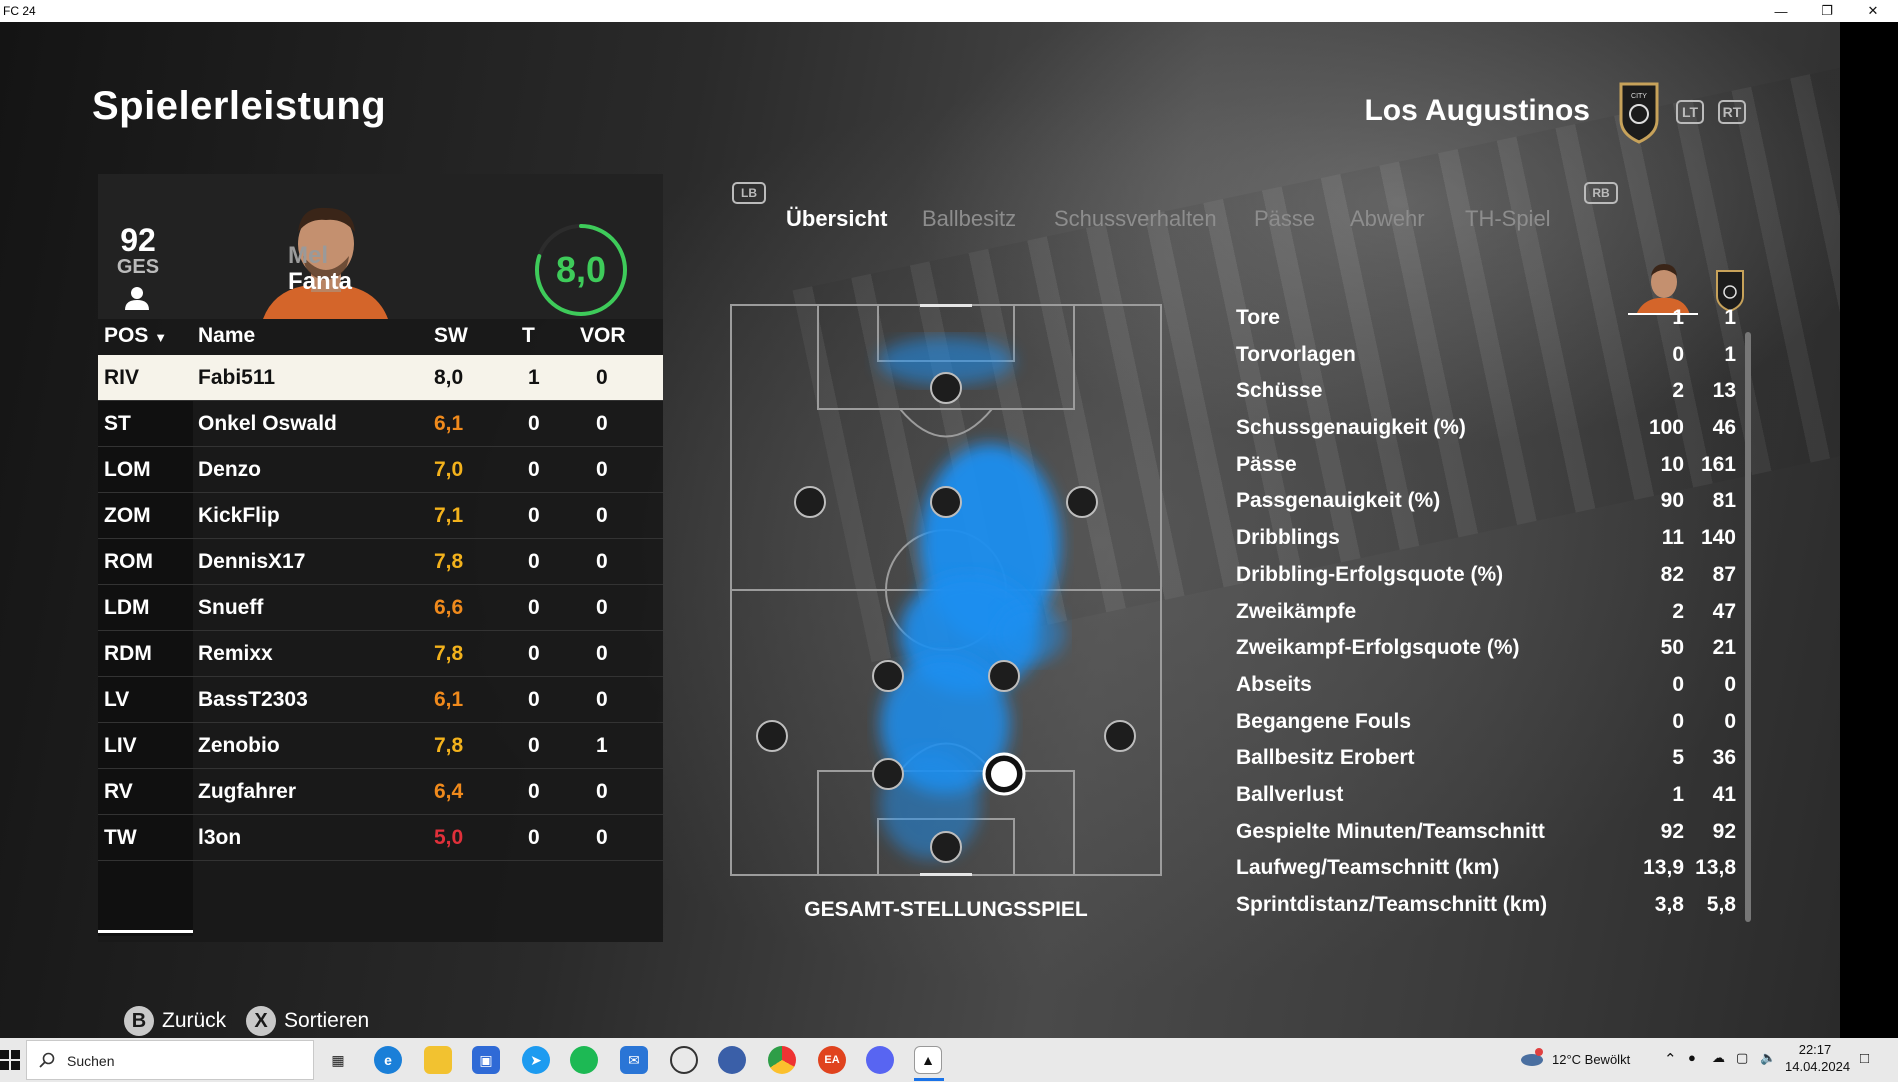 This screenshot has width=1898, height=1082. I want to click on stat-player-value: 1, so click(1678, 317).